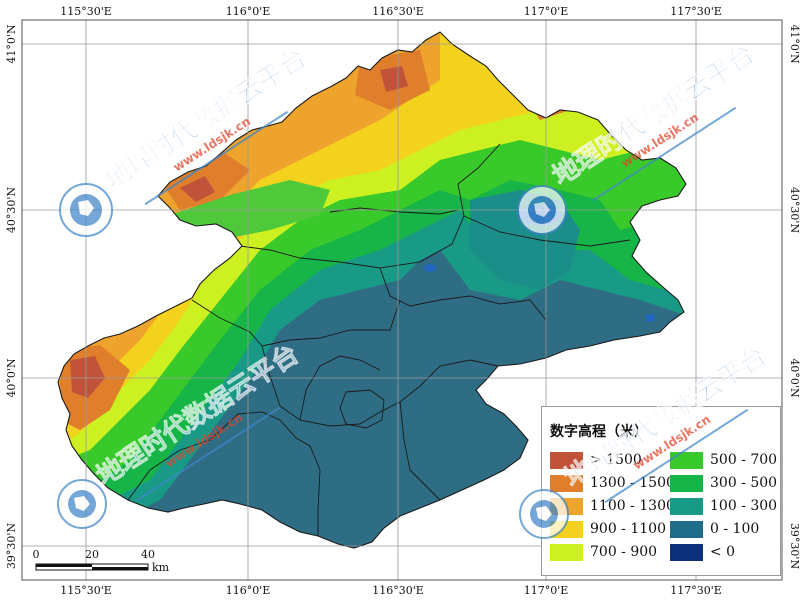 This screenshot has width=800, height=600. What do you see at coordinates (632, 506) in the screenshot?
I see `legend-label: 1100 - 1300` at bounding box center [632, 506].